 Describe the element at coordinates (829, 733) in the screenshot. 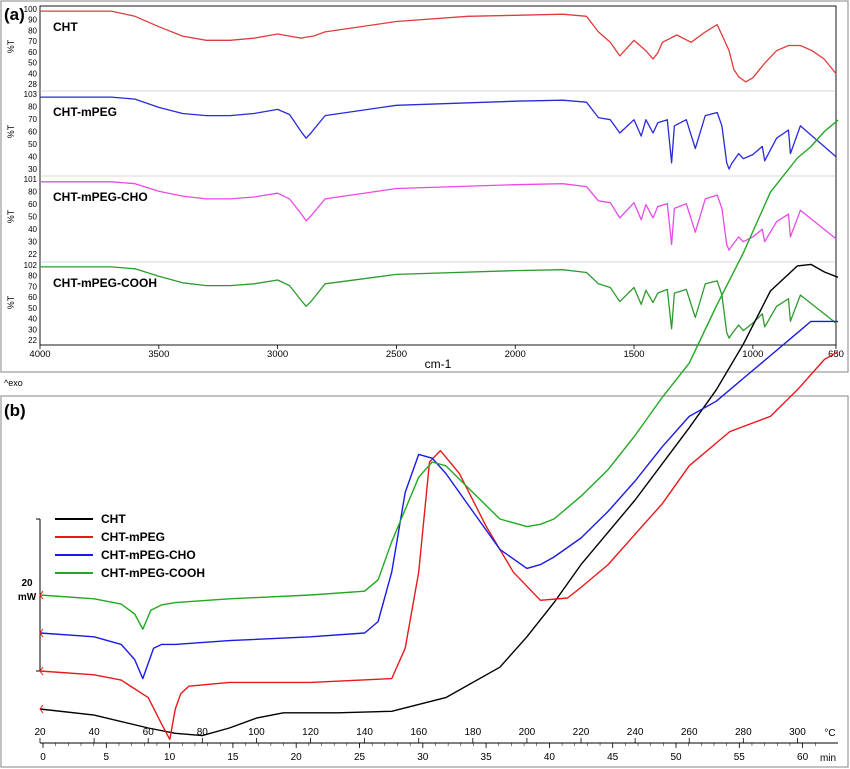

I see `temperature-unit: °C` at that location.